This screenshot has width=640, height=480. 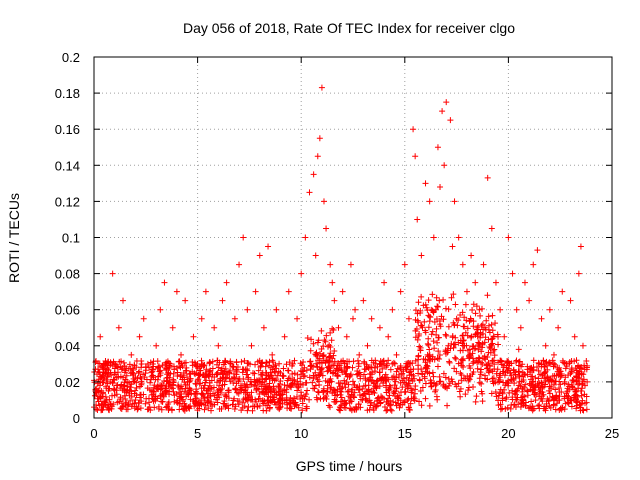 I want to click on x-tick-label: 20, so click(x=508, y=433).